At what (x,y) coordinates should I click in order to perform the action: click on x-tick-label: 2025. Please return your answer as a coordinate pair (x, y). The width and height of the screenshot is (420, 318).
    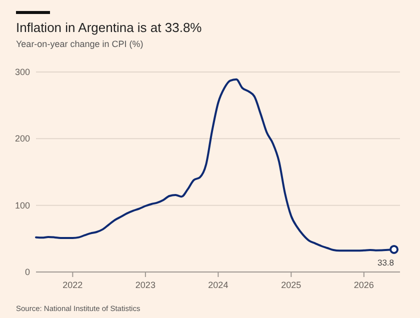
    Looking at the image, I should click on (291, 285).